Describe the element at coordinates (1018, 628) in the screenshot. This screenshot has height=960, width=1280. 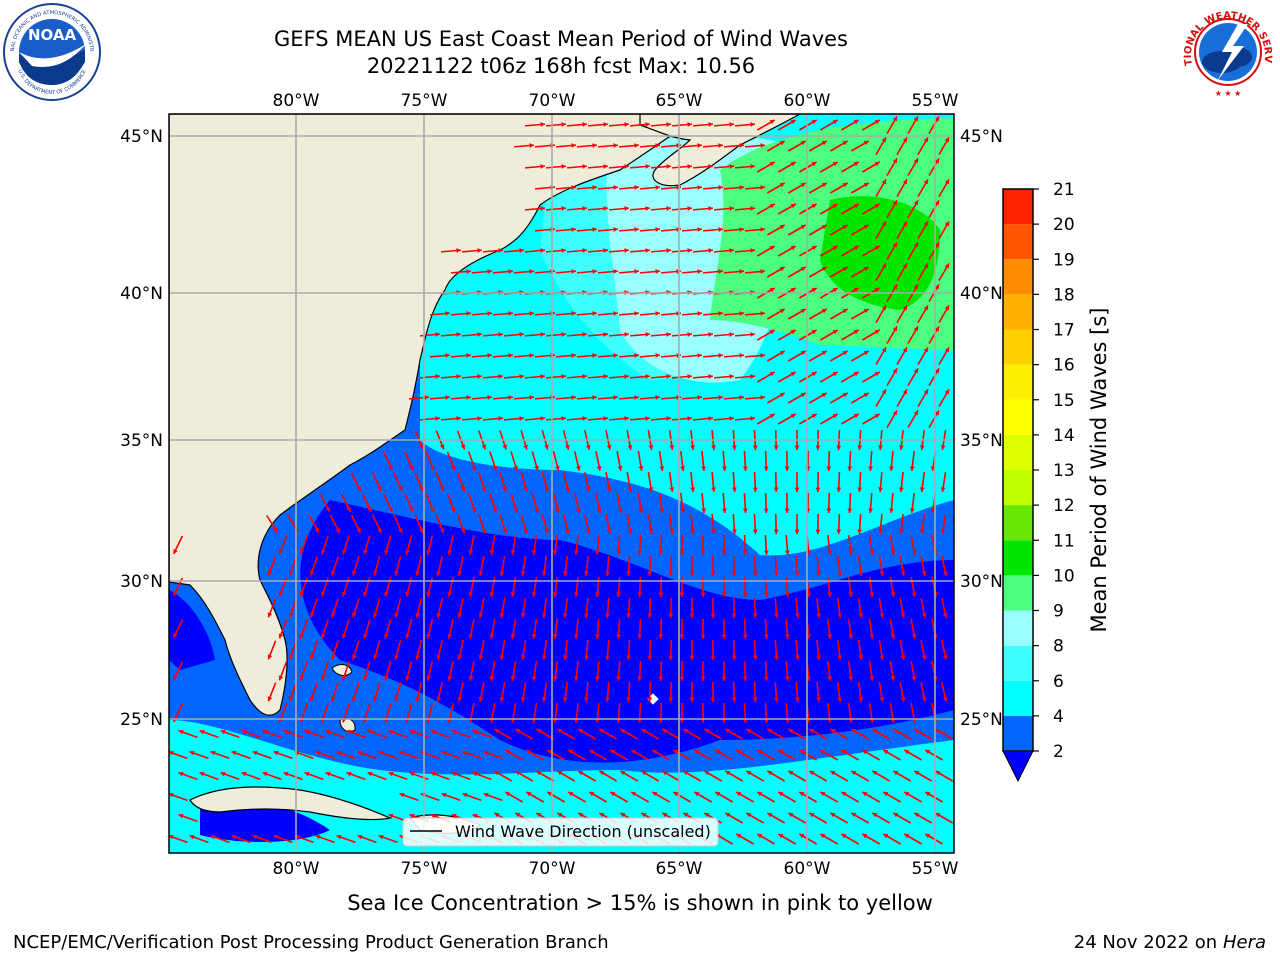
I see `colorbar-block` at that location.